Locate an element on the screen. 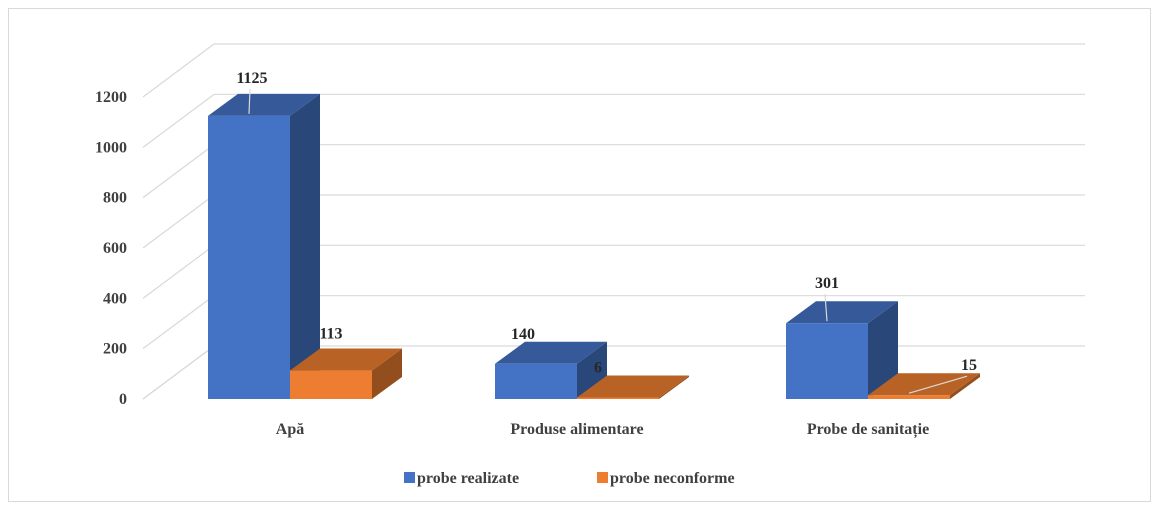 The width and height of the screenshot is (1160, 506). data-label: 140 is located at coordinates (523, 334).